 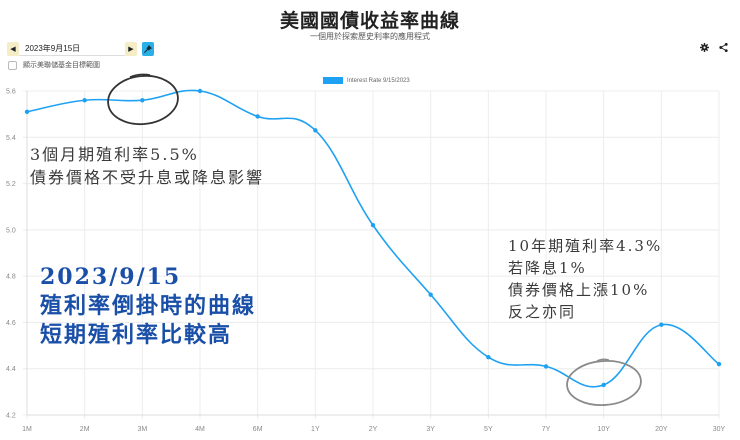 What do you see at coordinates (11, 92) in the screenshot?
I see `y-tick-label: 5.6` at bounding box center [11, 92].